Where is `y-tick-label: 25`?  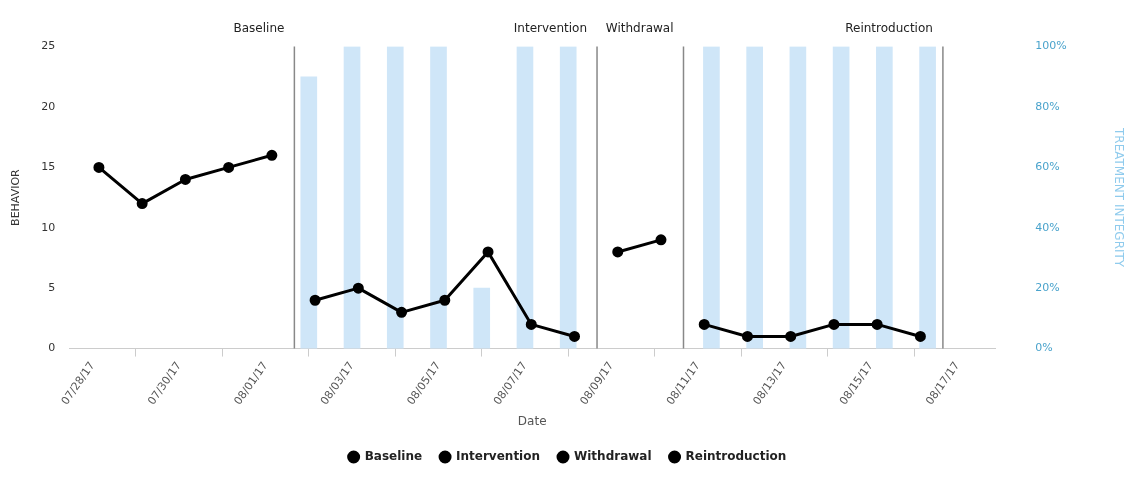 y-tick-label: 25 is located at coordinates (48, 46).